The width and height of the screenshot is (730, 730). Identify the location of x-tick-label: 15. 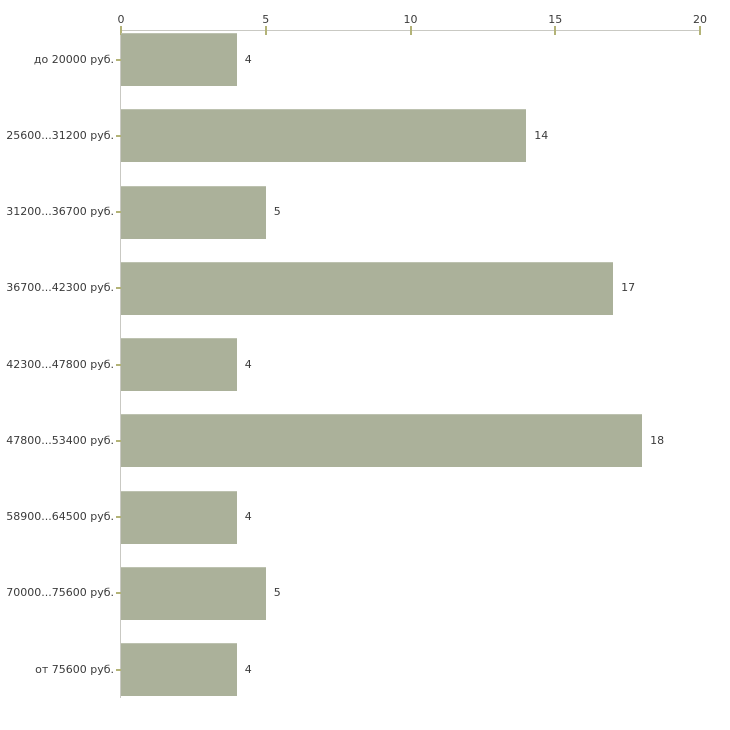
(555, 19).